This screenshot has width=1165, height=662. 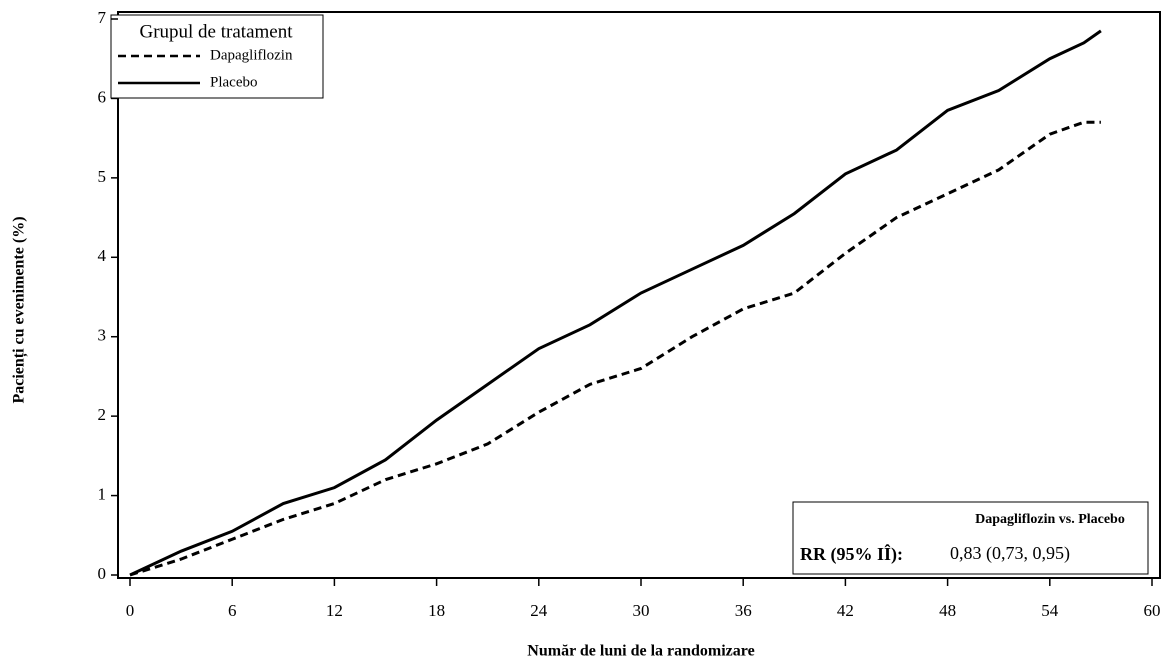 What do you see at coordinates (334, 610) in the screenshot?
I see `x-tick-label: 12` at bounding box center [334, 610].